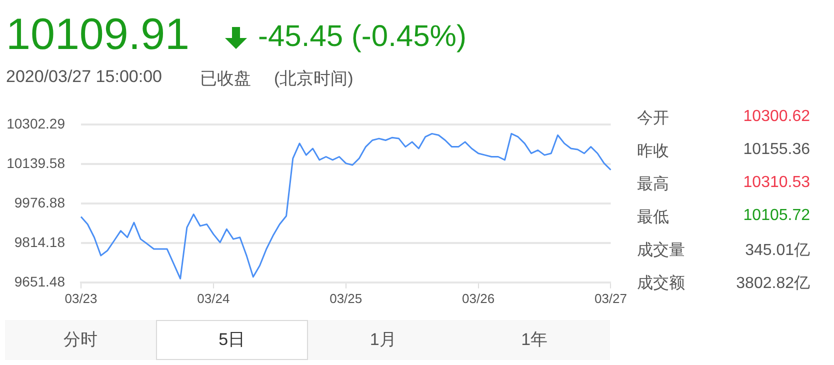 The width and height of the screenshot is (834, 365). What do you see at coordinates (776, 183) in the screenshot?
I see `text: 10310.53` at bounding box center [776, 183].